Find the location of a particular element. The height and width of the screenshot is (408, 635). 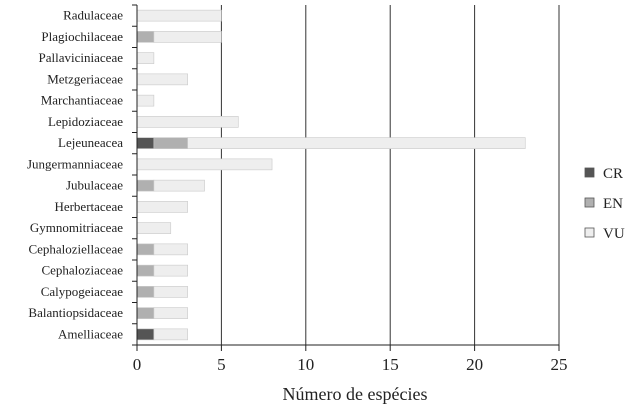

category-label: Metzgeriaceae is located at coordinates (85, 78).